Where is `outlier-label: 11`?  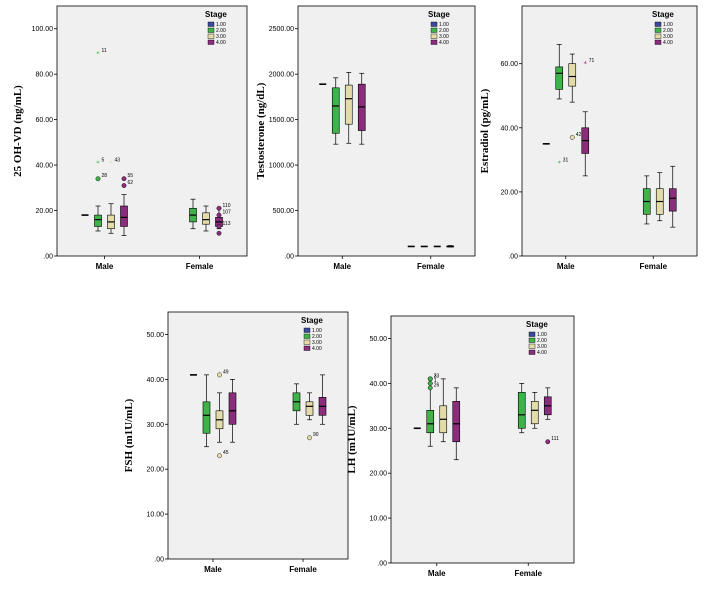 outlier-label: 11 is located at coordinates (104, 51).